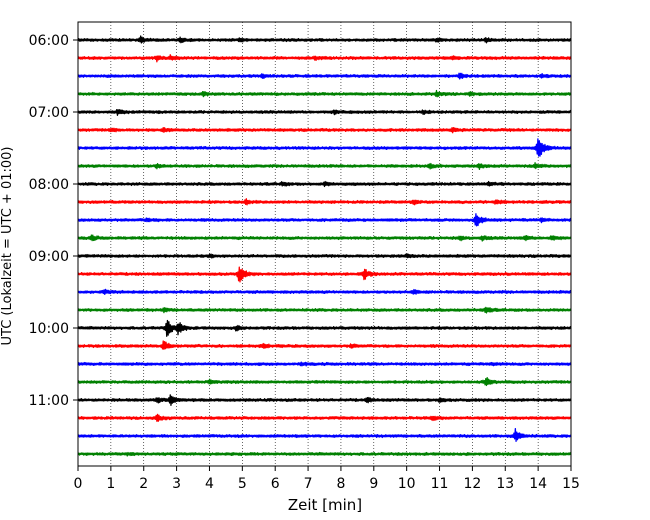 The image size is (650, 520). Describe the element at coordinates (407, 484) in the screenshot. I see `x-tick-label-10: 10` at that location.